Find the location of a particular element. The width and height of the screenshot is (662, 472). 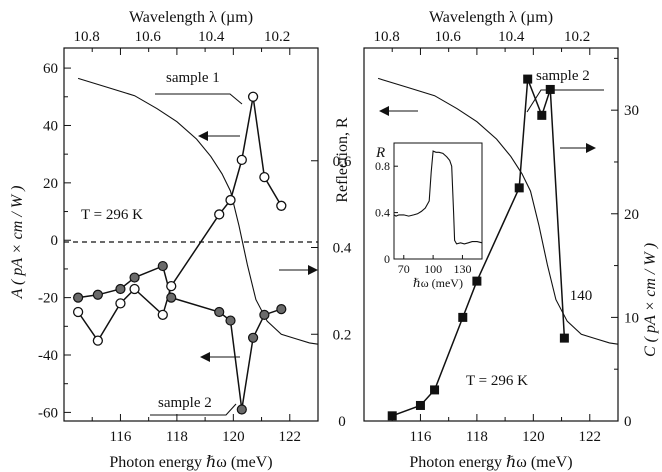

left-sample1-leader is located at coordinates (199, 99).